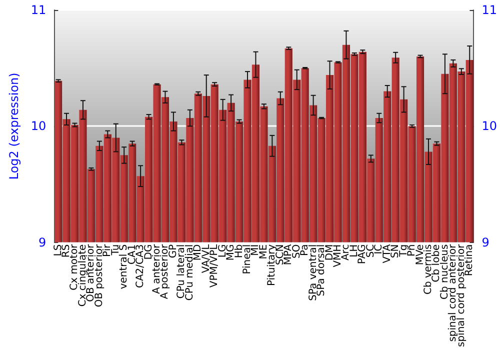 The width and height of the screenshot is (500, 350). What do you see at coordinates (38, 10) in the screenshot?
I see `y-tick-label: 11` at bounding box center [38, 10].